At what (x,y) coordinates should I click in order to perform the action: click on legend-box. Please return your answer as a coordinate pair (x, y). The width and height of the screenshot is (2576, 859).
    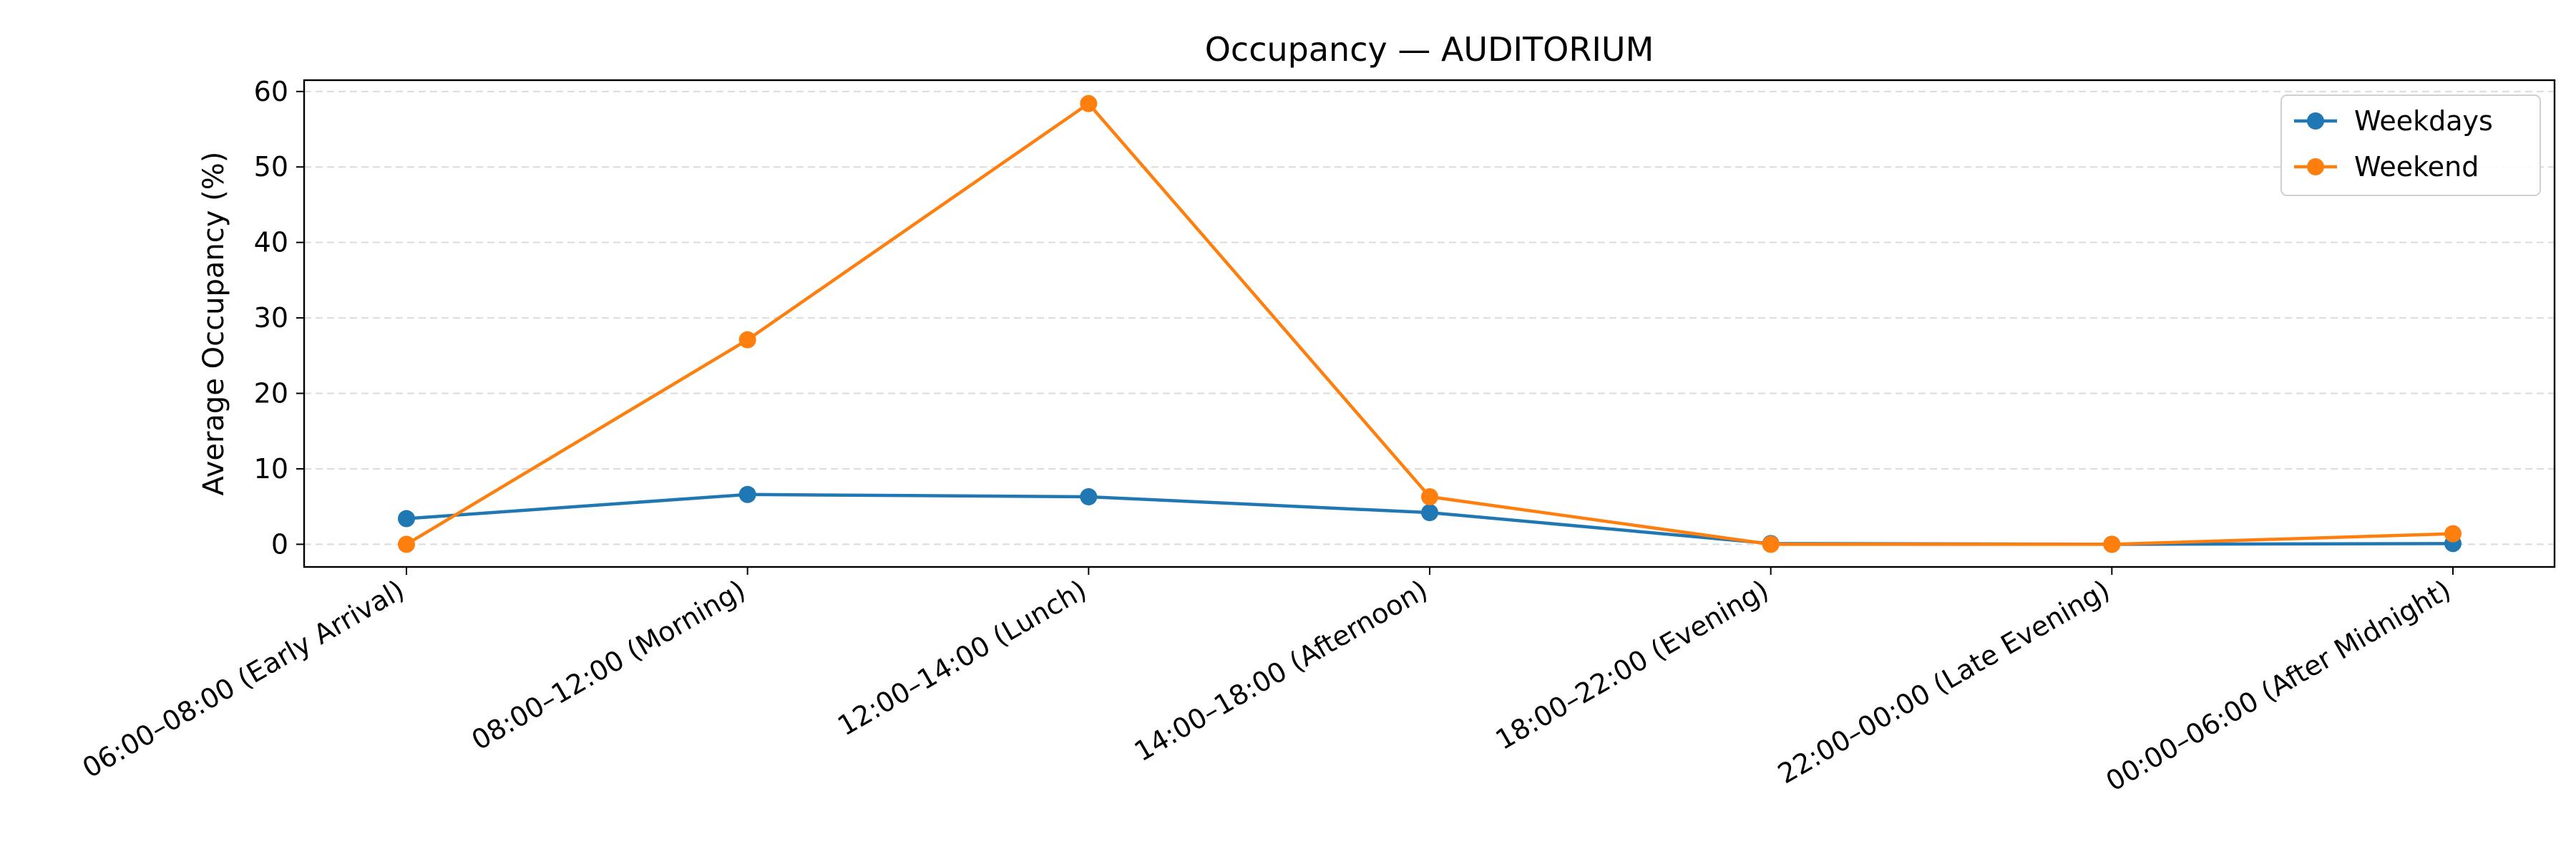
    Looking at the image, I should click on (2410, 145).